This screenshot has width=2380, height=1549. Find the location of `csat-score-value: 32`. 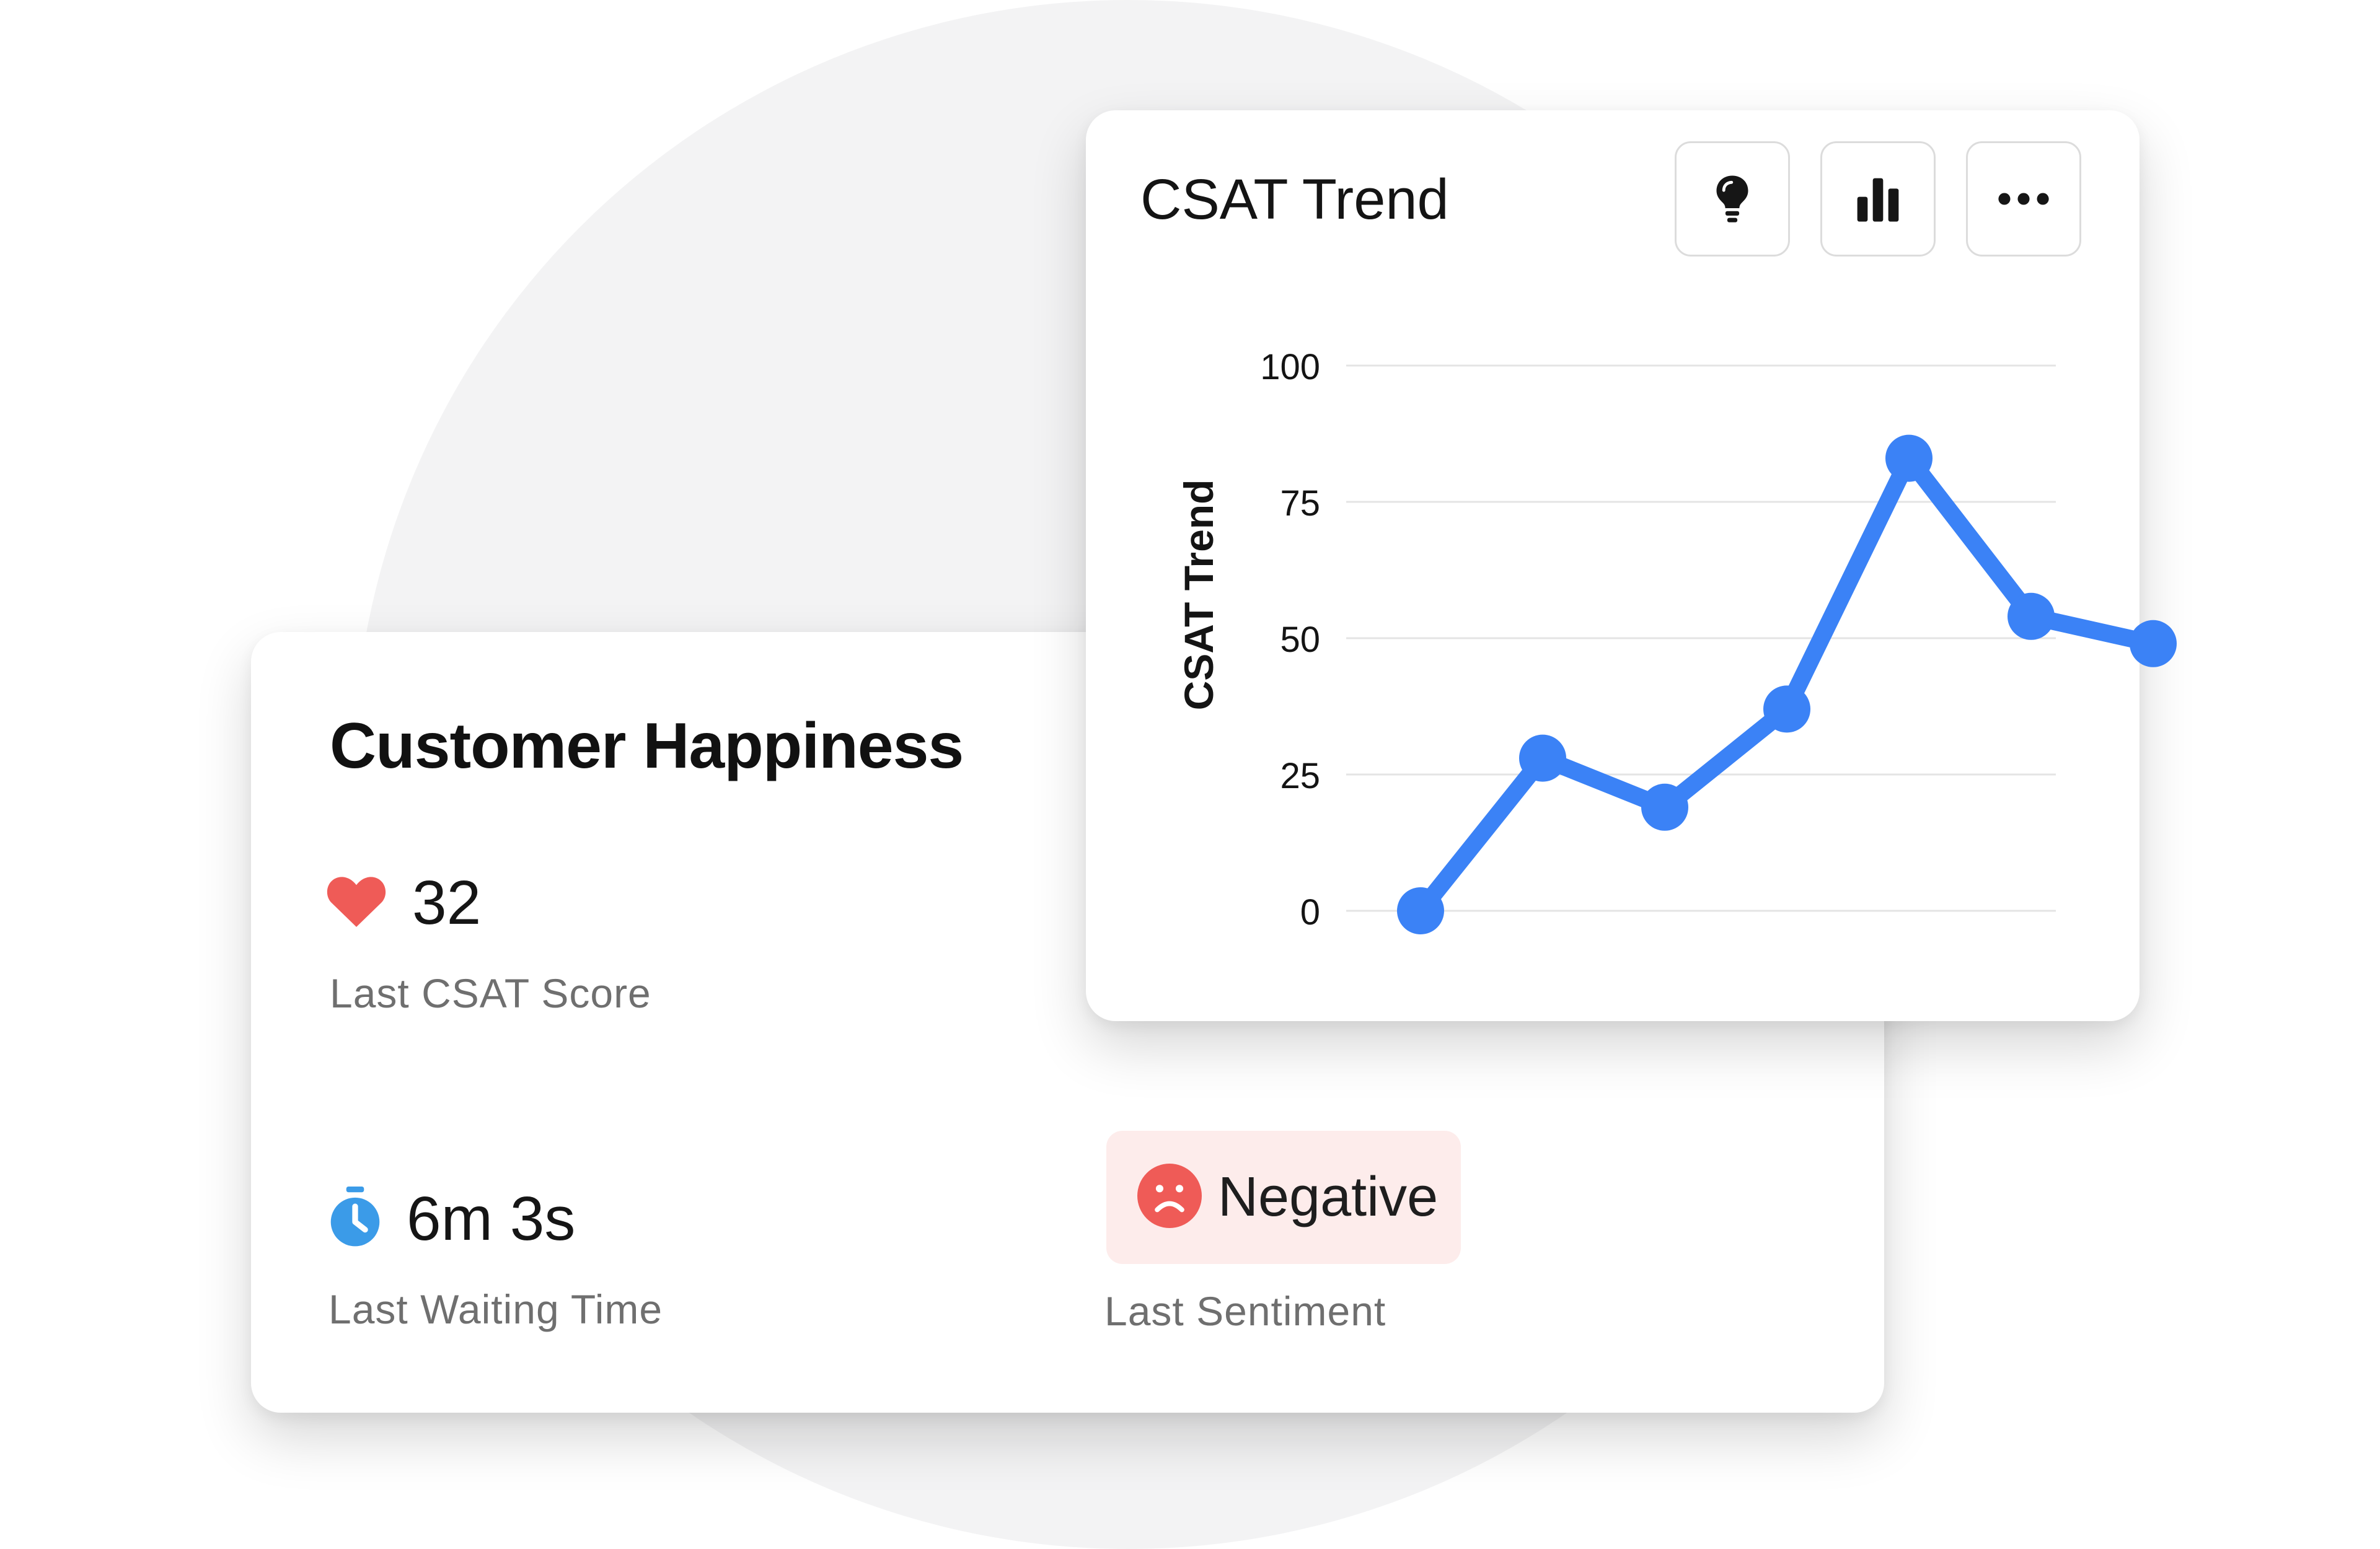

csat-score-value: 32 is located at coordinates (447, 902).